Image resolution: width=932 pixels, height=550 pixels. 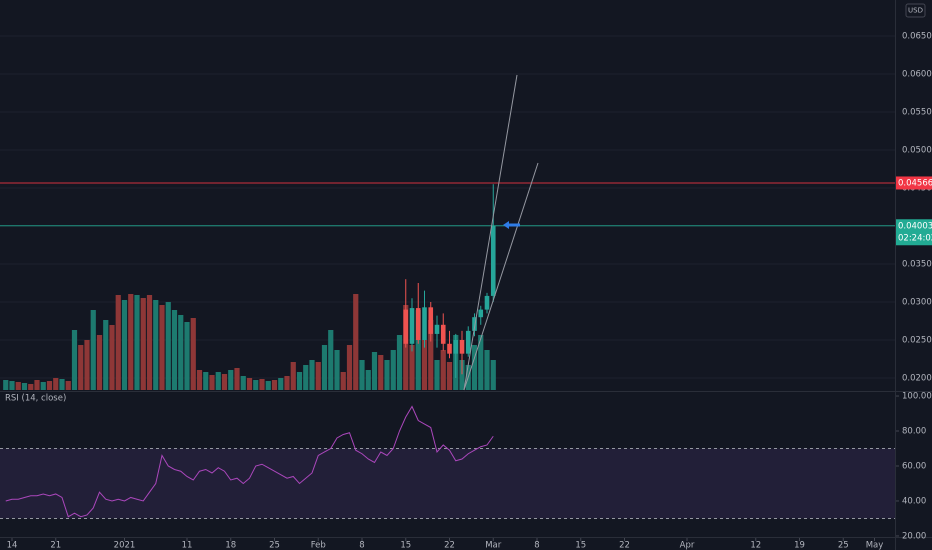 What do you see at coordinates (511, 225) in the screenshot?
I see `arrow-marker` at bounding box center [511, 225].